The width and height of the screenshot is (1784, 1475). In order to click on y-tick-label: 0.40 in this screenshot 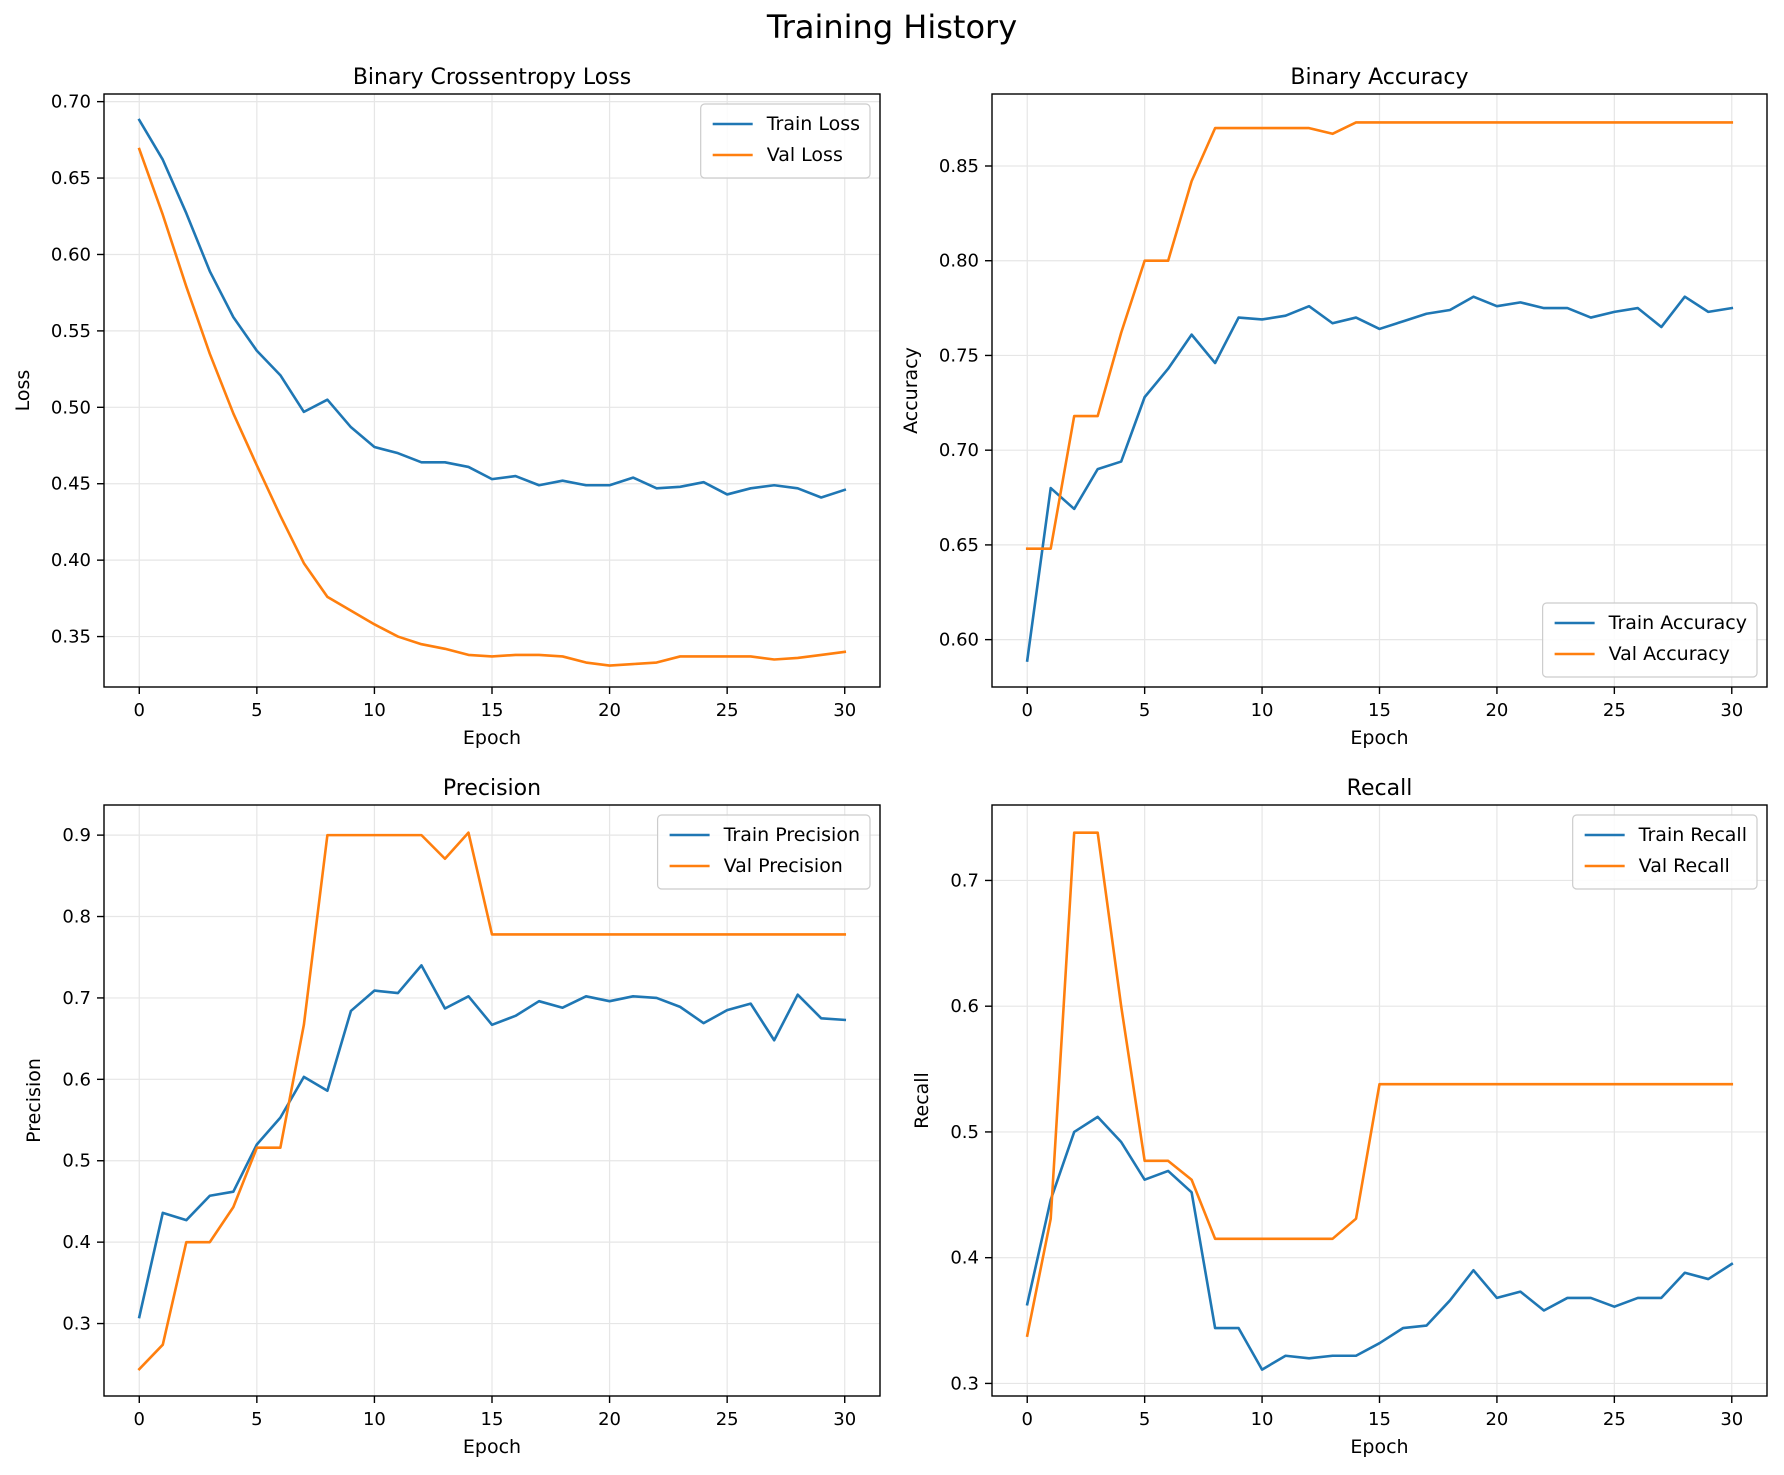, I will do `click(71, 560)`.